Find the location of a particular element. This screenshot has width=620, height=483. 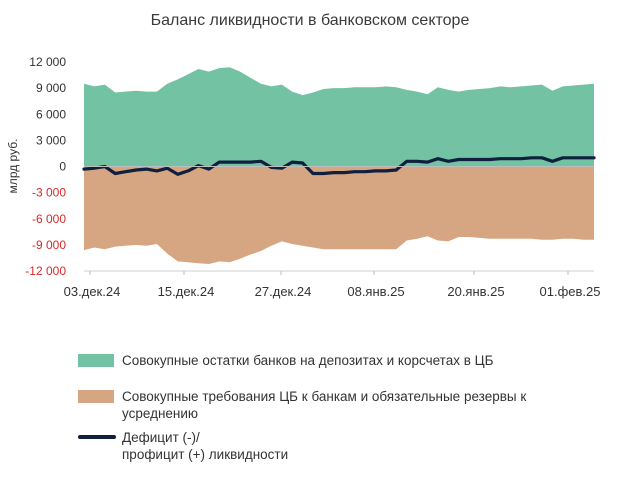

y-tick-label: 9 000 is located at coordinates (51, 88).